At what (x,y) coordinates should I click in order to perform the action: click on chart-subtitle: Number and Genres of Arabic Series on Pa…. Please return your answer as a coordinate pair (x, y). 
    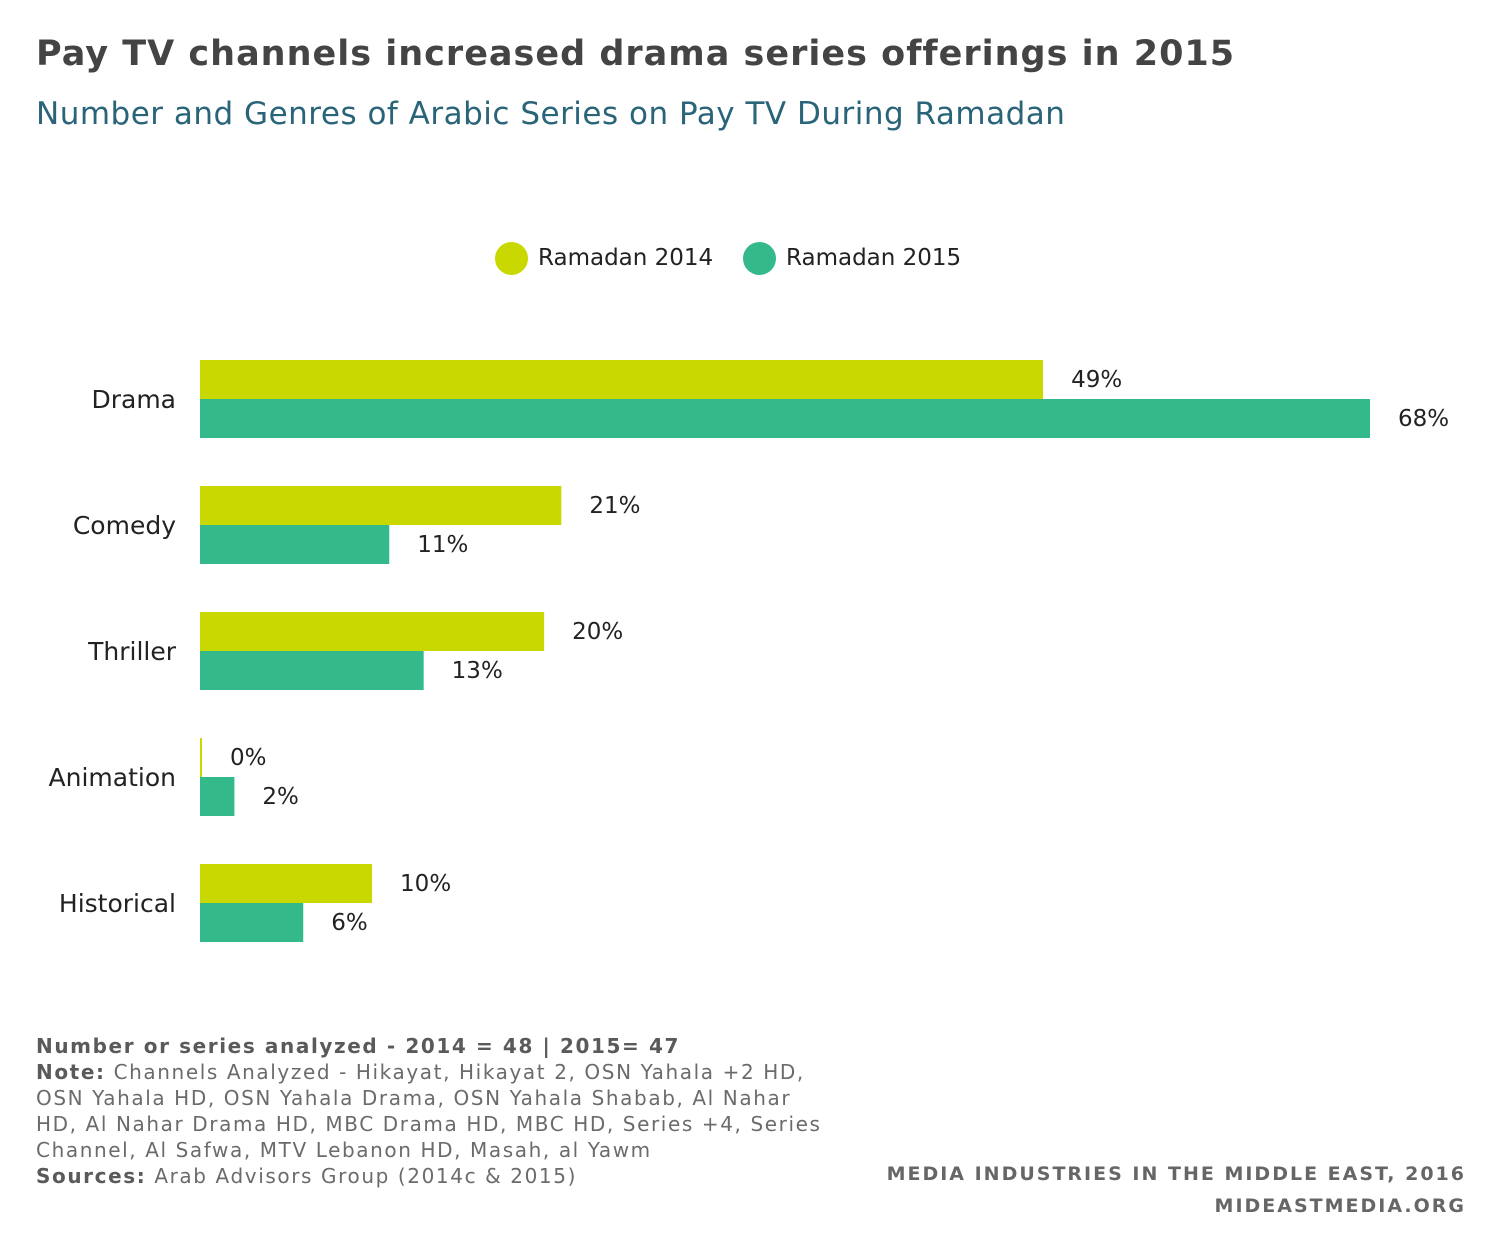
    Looking at the image, I should click on (551, 114).